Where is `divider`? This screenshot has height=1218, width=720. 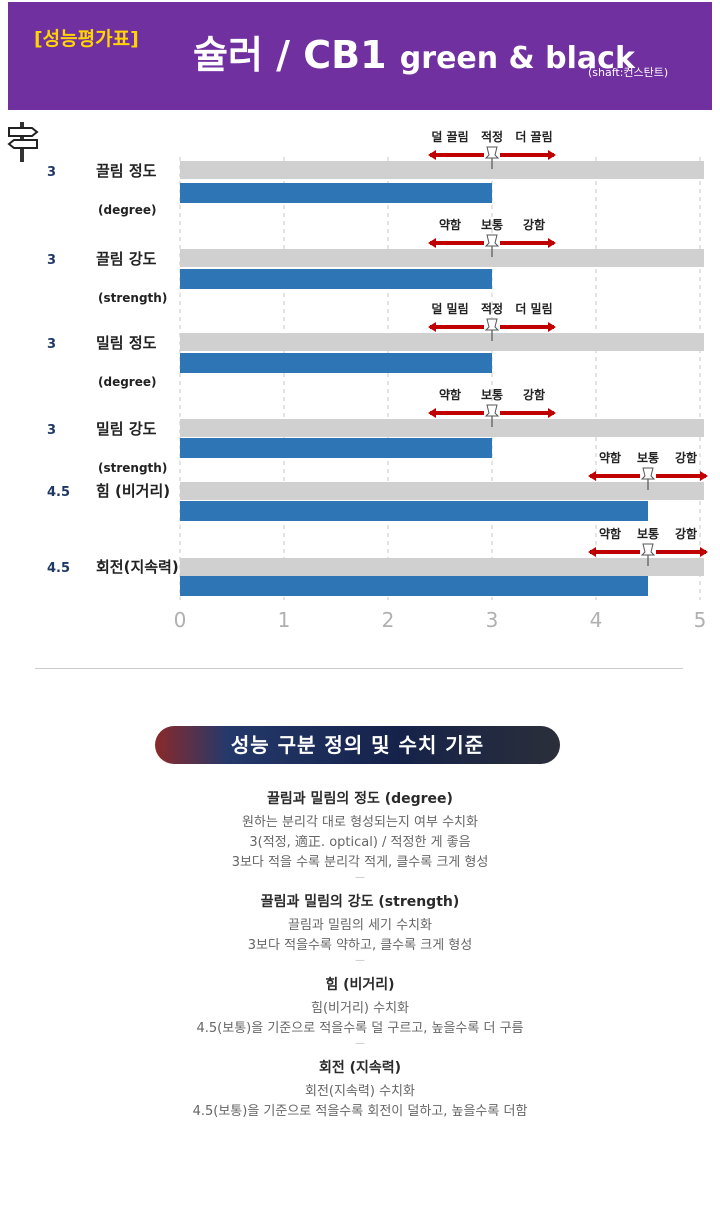 divider is located at coordinates (359, 668).